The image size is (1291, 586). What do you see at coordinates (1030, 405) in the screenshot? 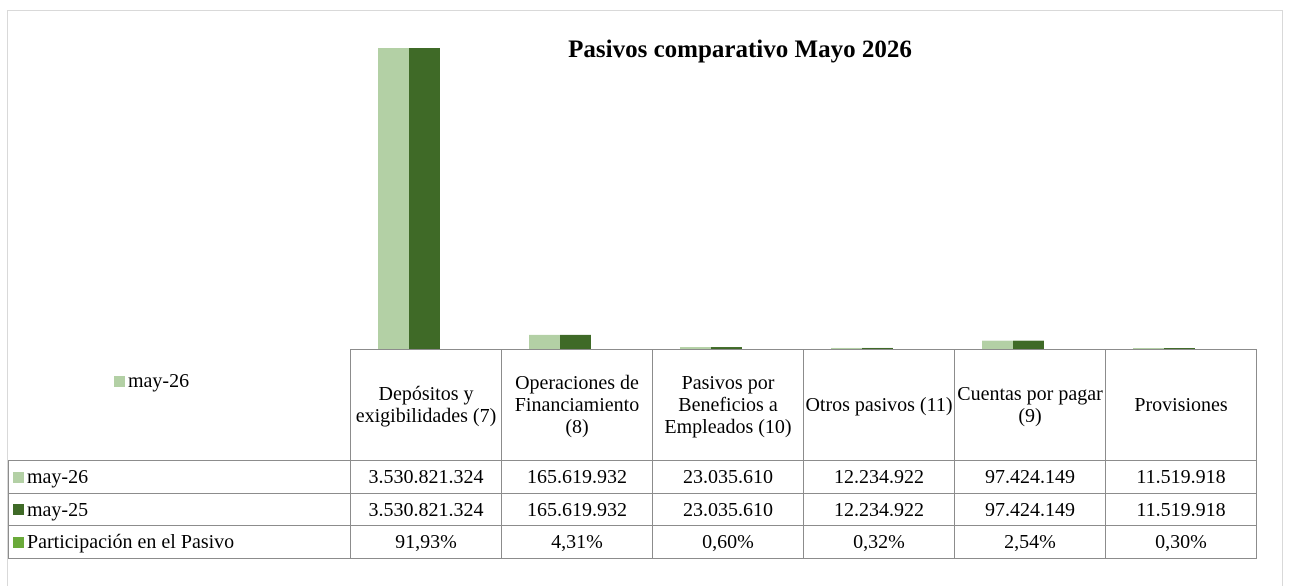
I see `category-header: Cuentas por pagar (9)` at bounding box center [1030, 405].